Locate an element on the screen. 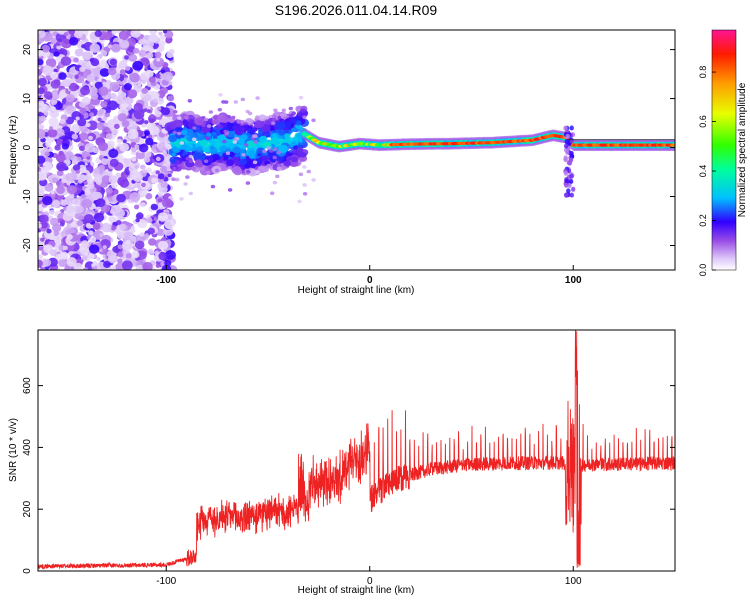  snr-y-tick-label: 600 is located at coordinates (27, 385).